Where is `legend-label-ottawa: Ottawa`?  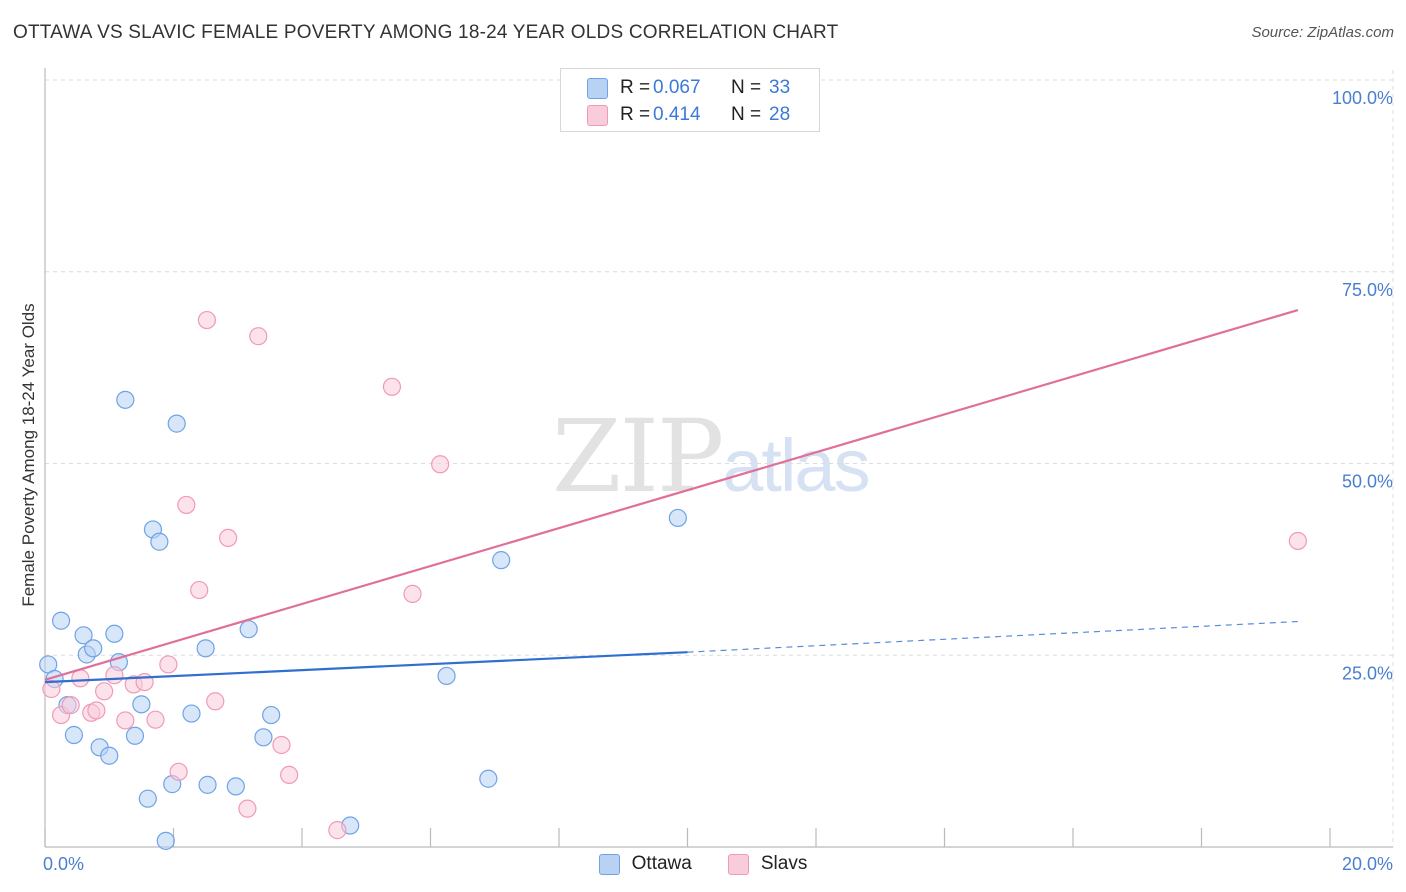 legend-label-ottawa: Ottawa is located at coordinates (661, 863).